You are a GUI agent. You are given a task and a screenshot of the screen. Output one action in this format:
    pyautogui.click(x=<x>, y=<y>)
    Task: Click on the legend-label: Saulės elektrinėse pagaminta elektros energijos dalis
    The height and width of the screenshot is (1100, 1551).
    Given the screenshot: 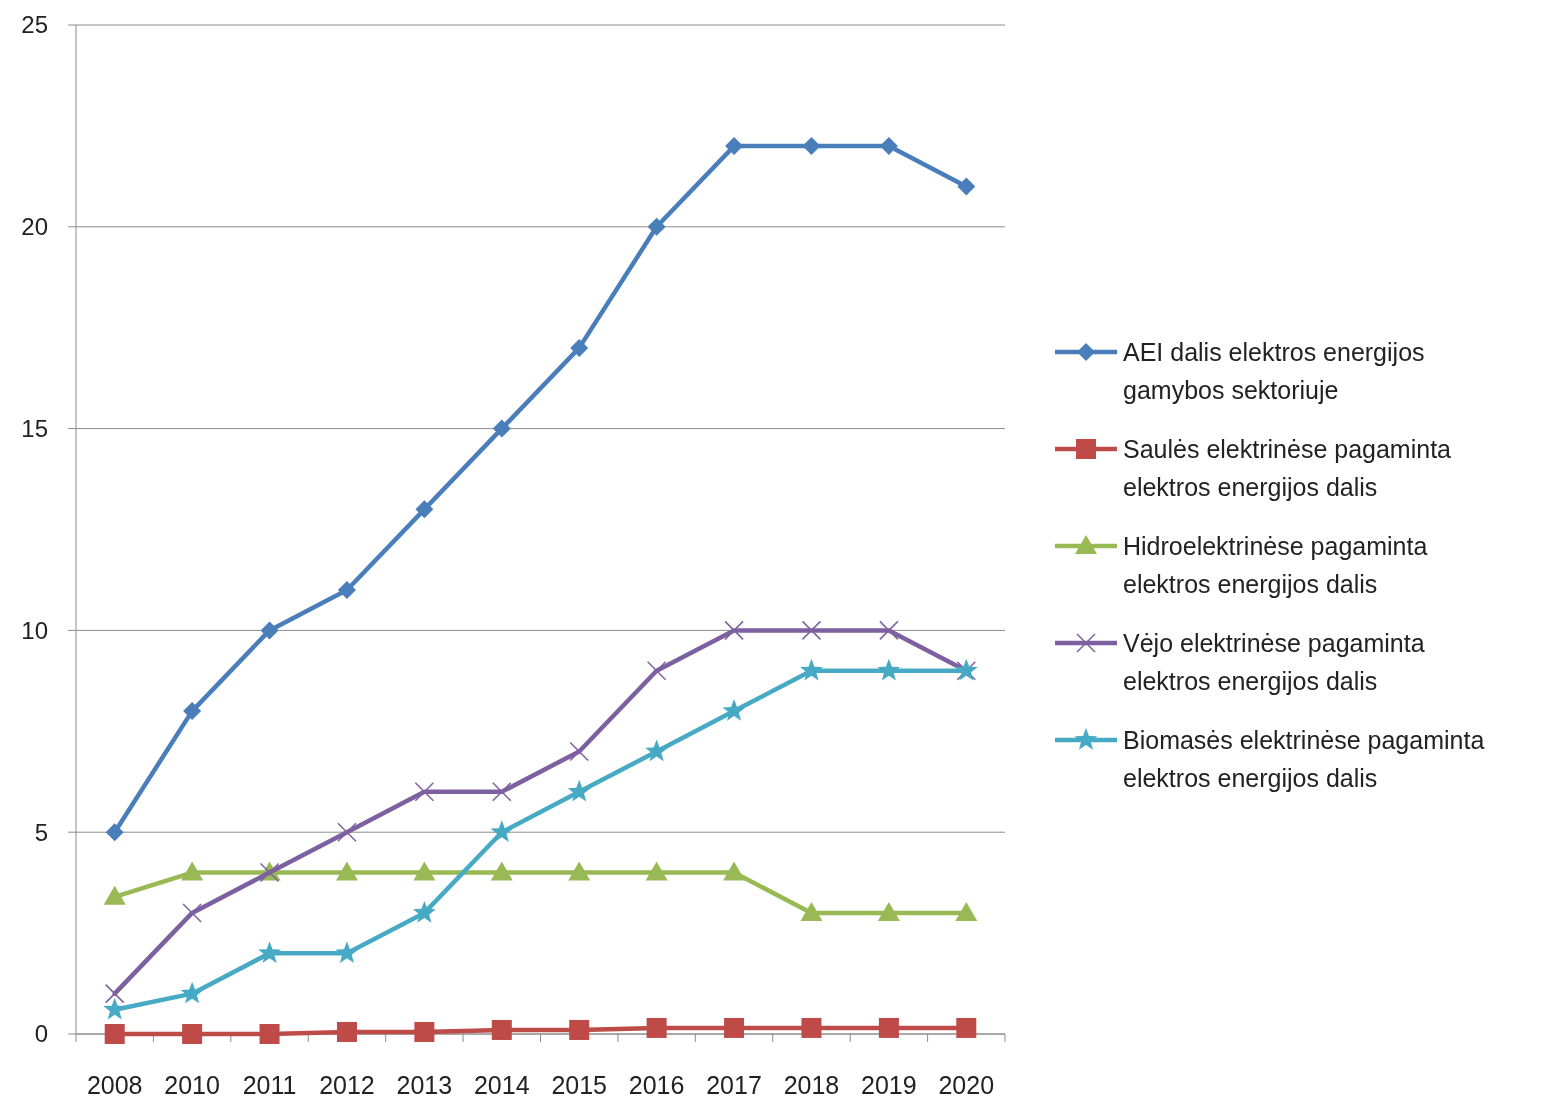 What is the action you would take?
    pyautogui.click(x=1287, y=467)
    